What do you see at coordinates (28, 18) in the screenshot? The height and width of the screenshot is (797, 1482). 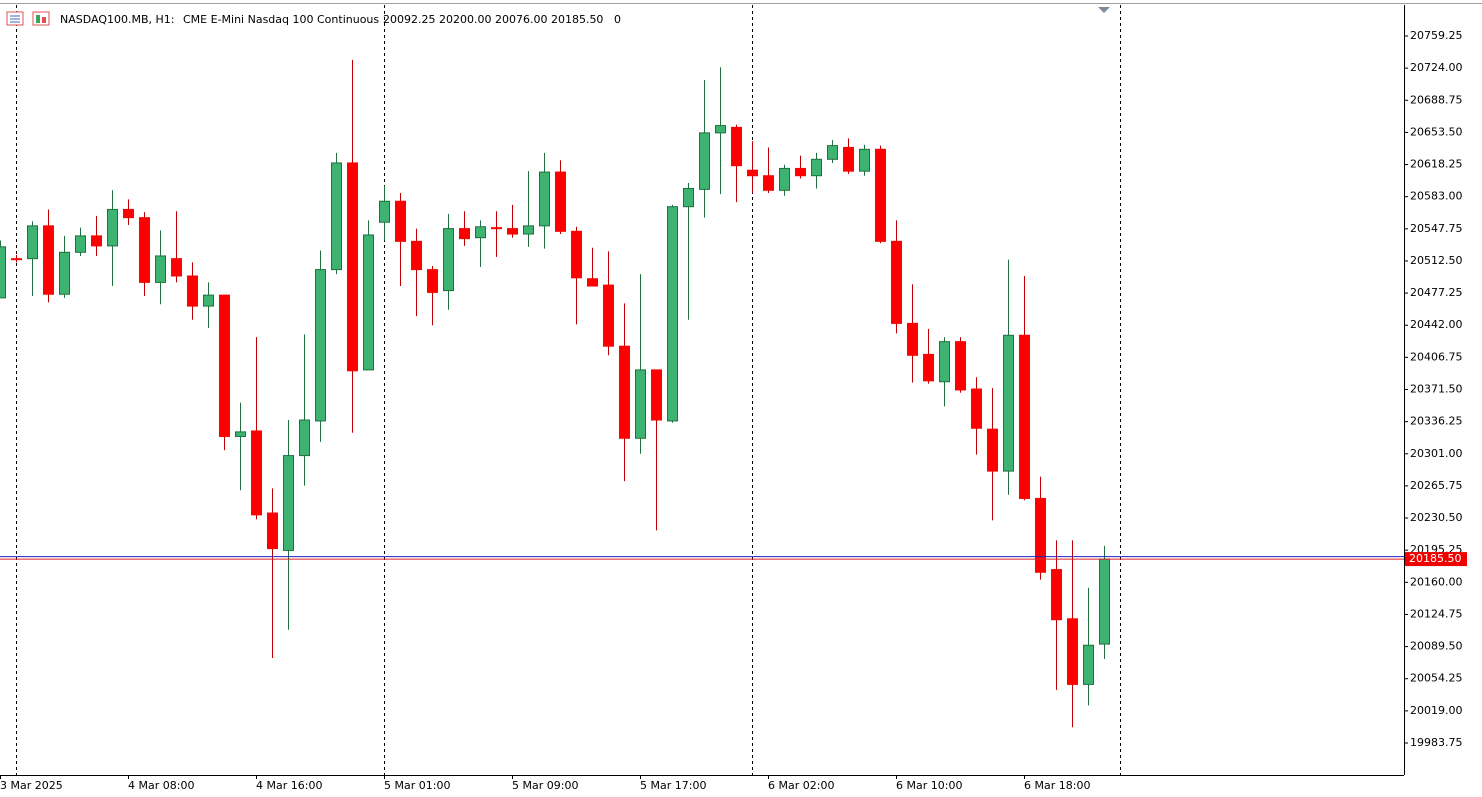 I see `header-icons` at bounding box center [28, 18].